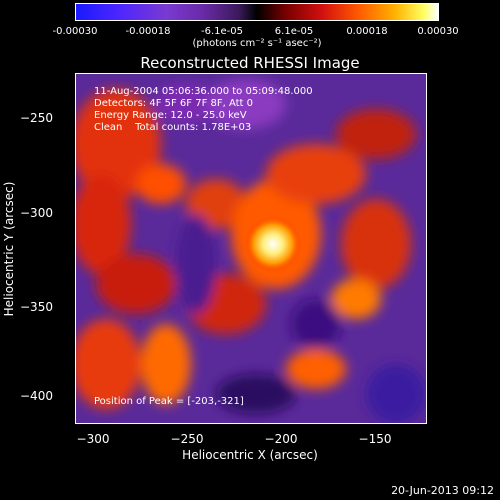  What do you see at coordinates (170, 115) in the screenshot?
I see `annotation-energy: Energy Range: 12.0 - 25.0 keV` at bounding box center [170, 115].